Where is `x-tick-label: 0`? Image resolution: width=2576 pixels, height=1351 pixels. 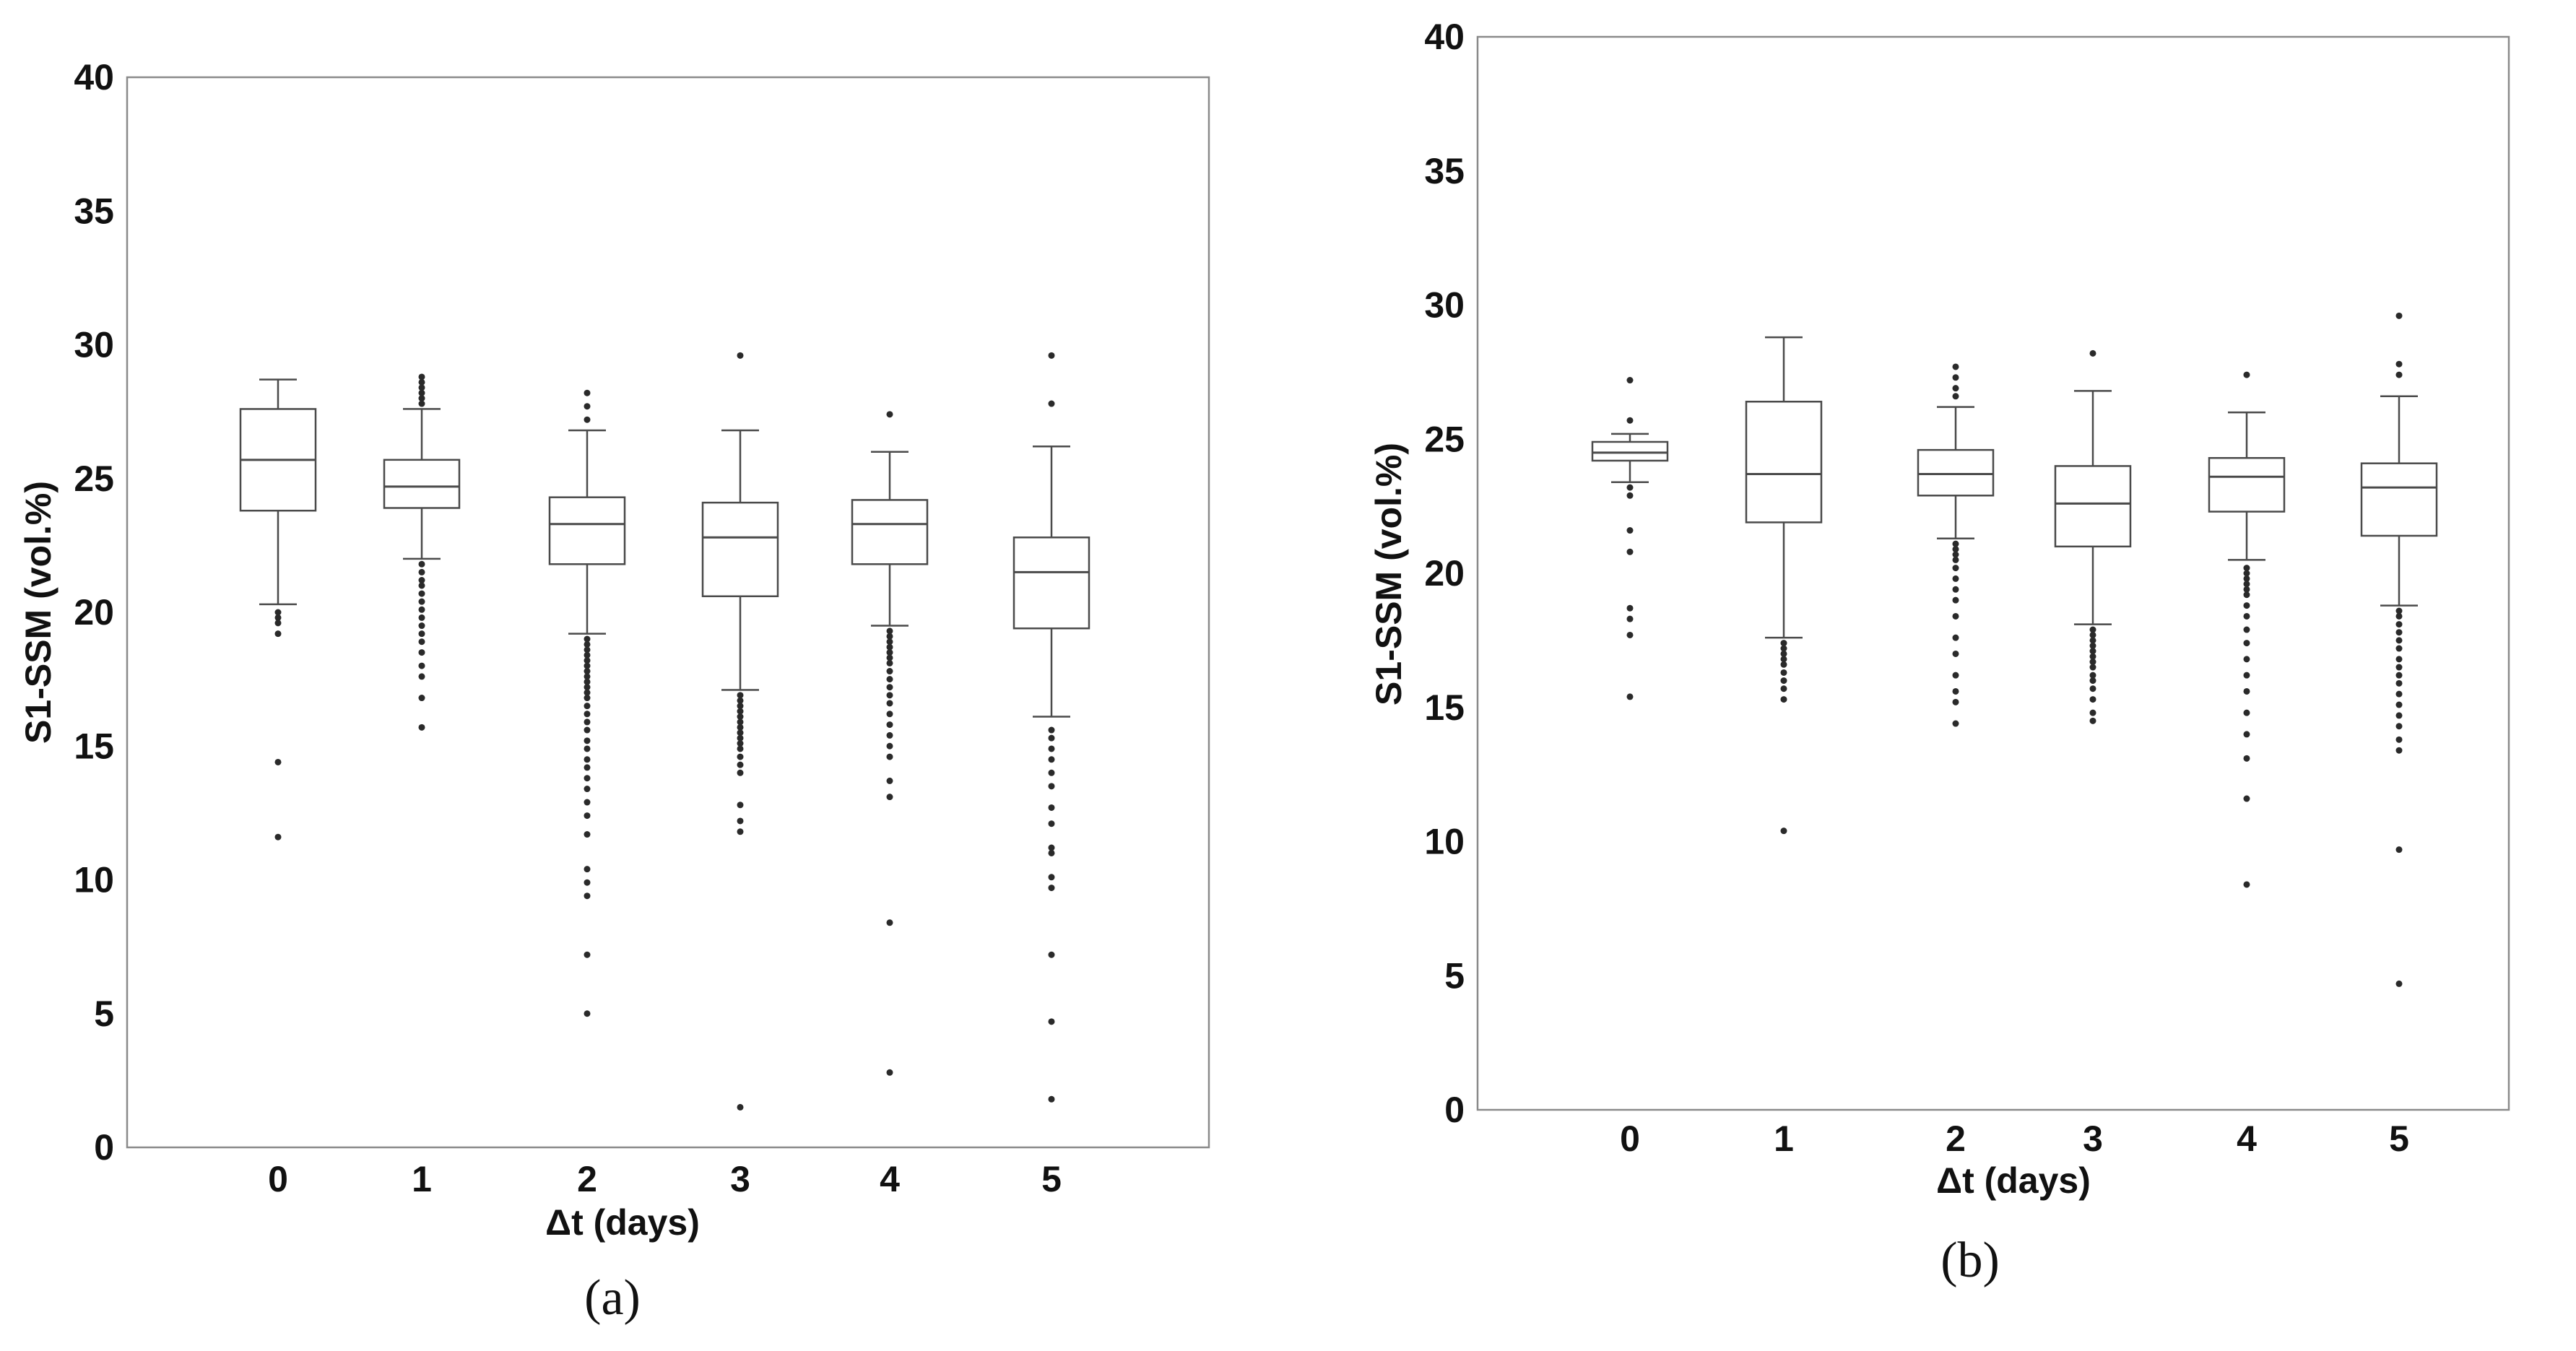
x-tick-label: 0 is located at coordinates (1630, 1138).